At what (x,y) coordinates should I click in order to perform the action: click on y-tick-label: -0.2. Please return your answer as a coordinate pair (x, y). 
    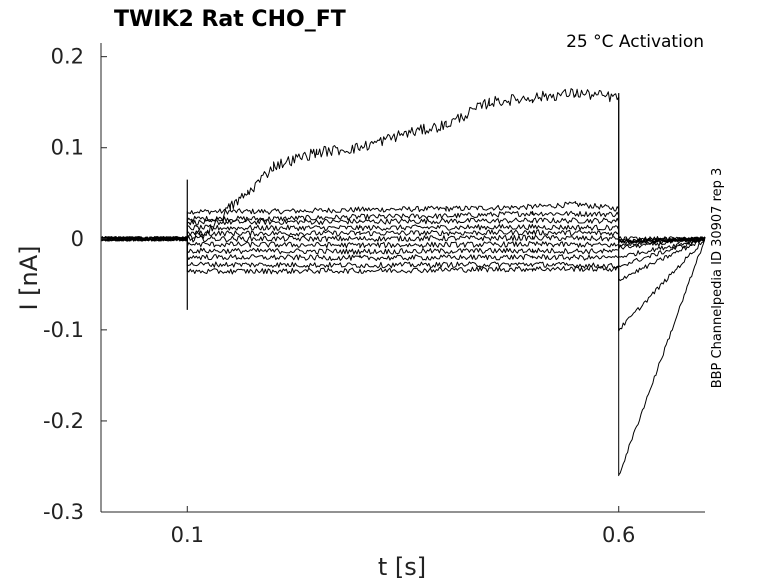
    Looking at the image, I should click on (63, 421).